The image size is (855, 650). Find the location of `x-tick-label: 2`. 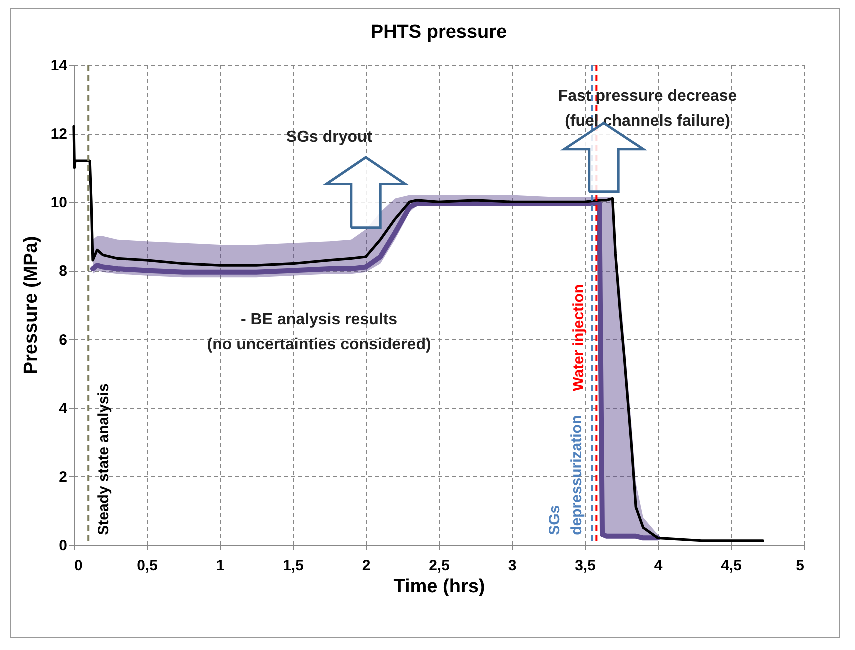

x-tick-label: 2 is located at coordinates (366, 566).